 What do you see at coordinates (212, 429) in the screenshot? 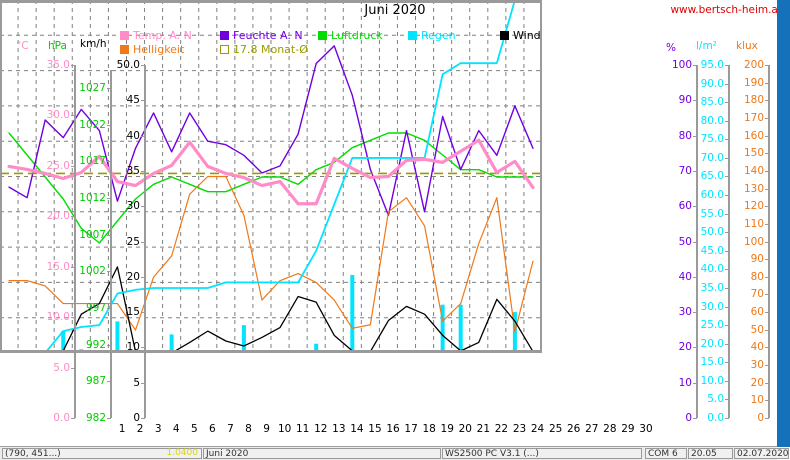
I see `day-label: 6` at bounding box center [212, 429].